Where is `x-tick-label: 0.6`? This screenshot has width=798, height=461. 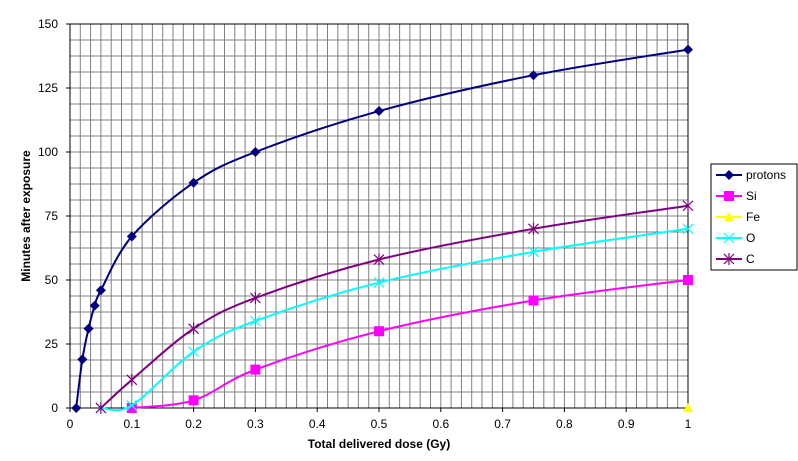
x-tick-label: 0.6 is located at coordinates (440, 424).